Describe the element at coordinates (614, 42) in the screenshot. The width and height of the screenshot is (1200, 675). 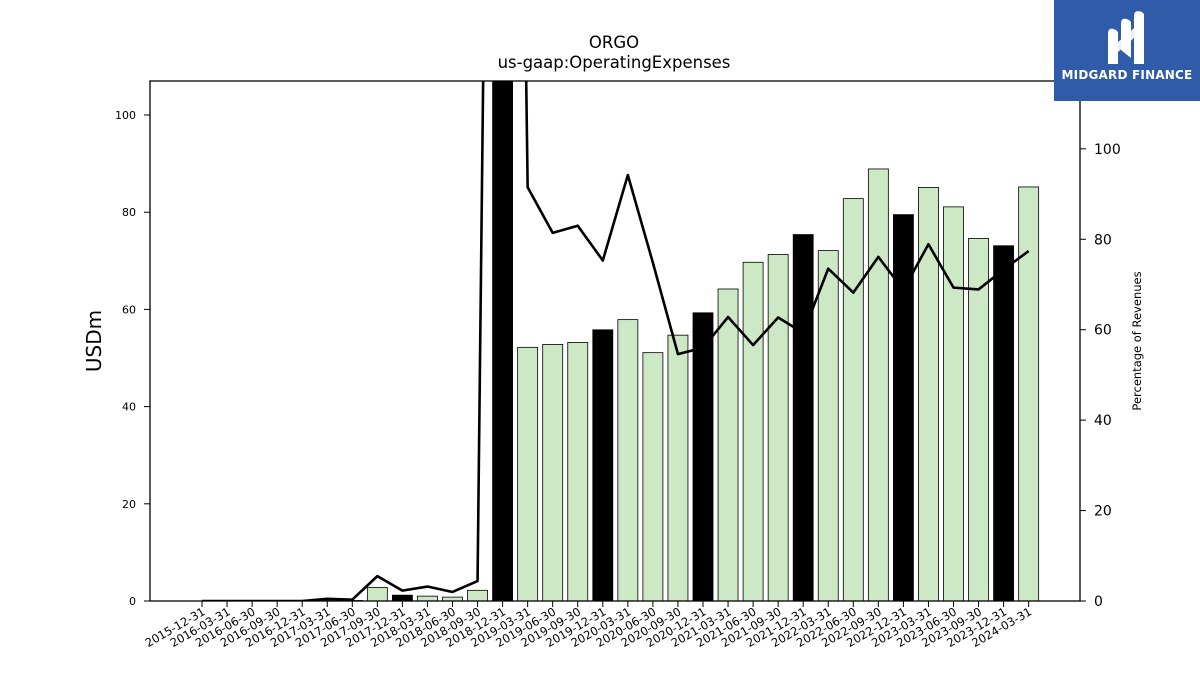
I see `chart-title: ORGO` at that location.